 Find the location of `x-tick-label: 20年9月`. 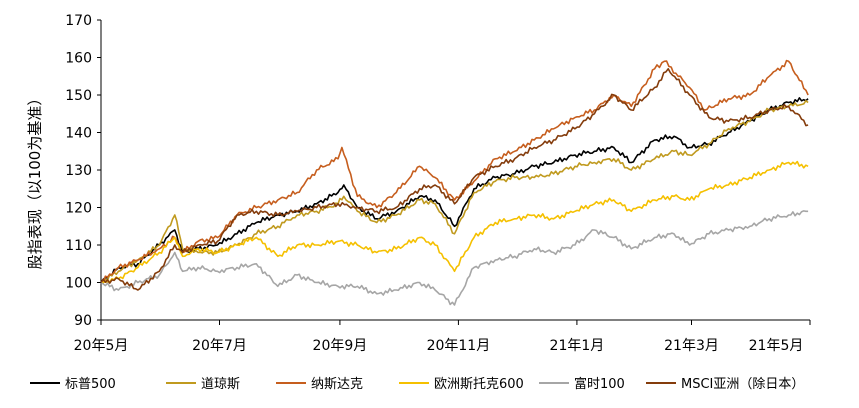

x-tick-label: 20年9月 is located at coordinates (340, 346).